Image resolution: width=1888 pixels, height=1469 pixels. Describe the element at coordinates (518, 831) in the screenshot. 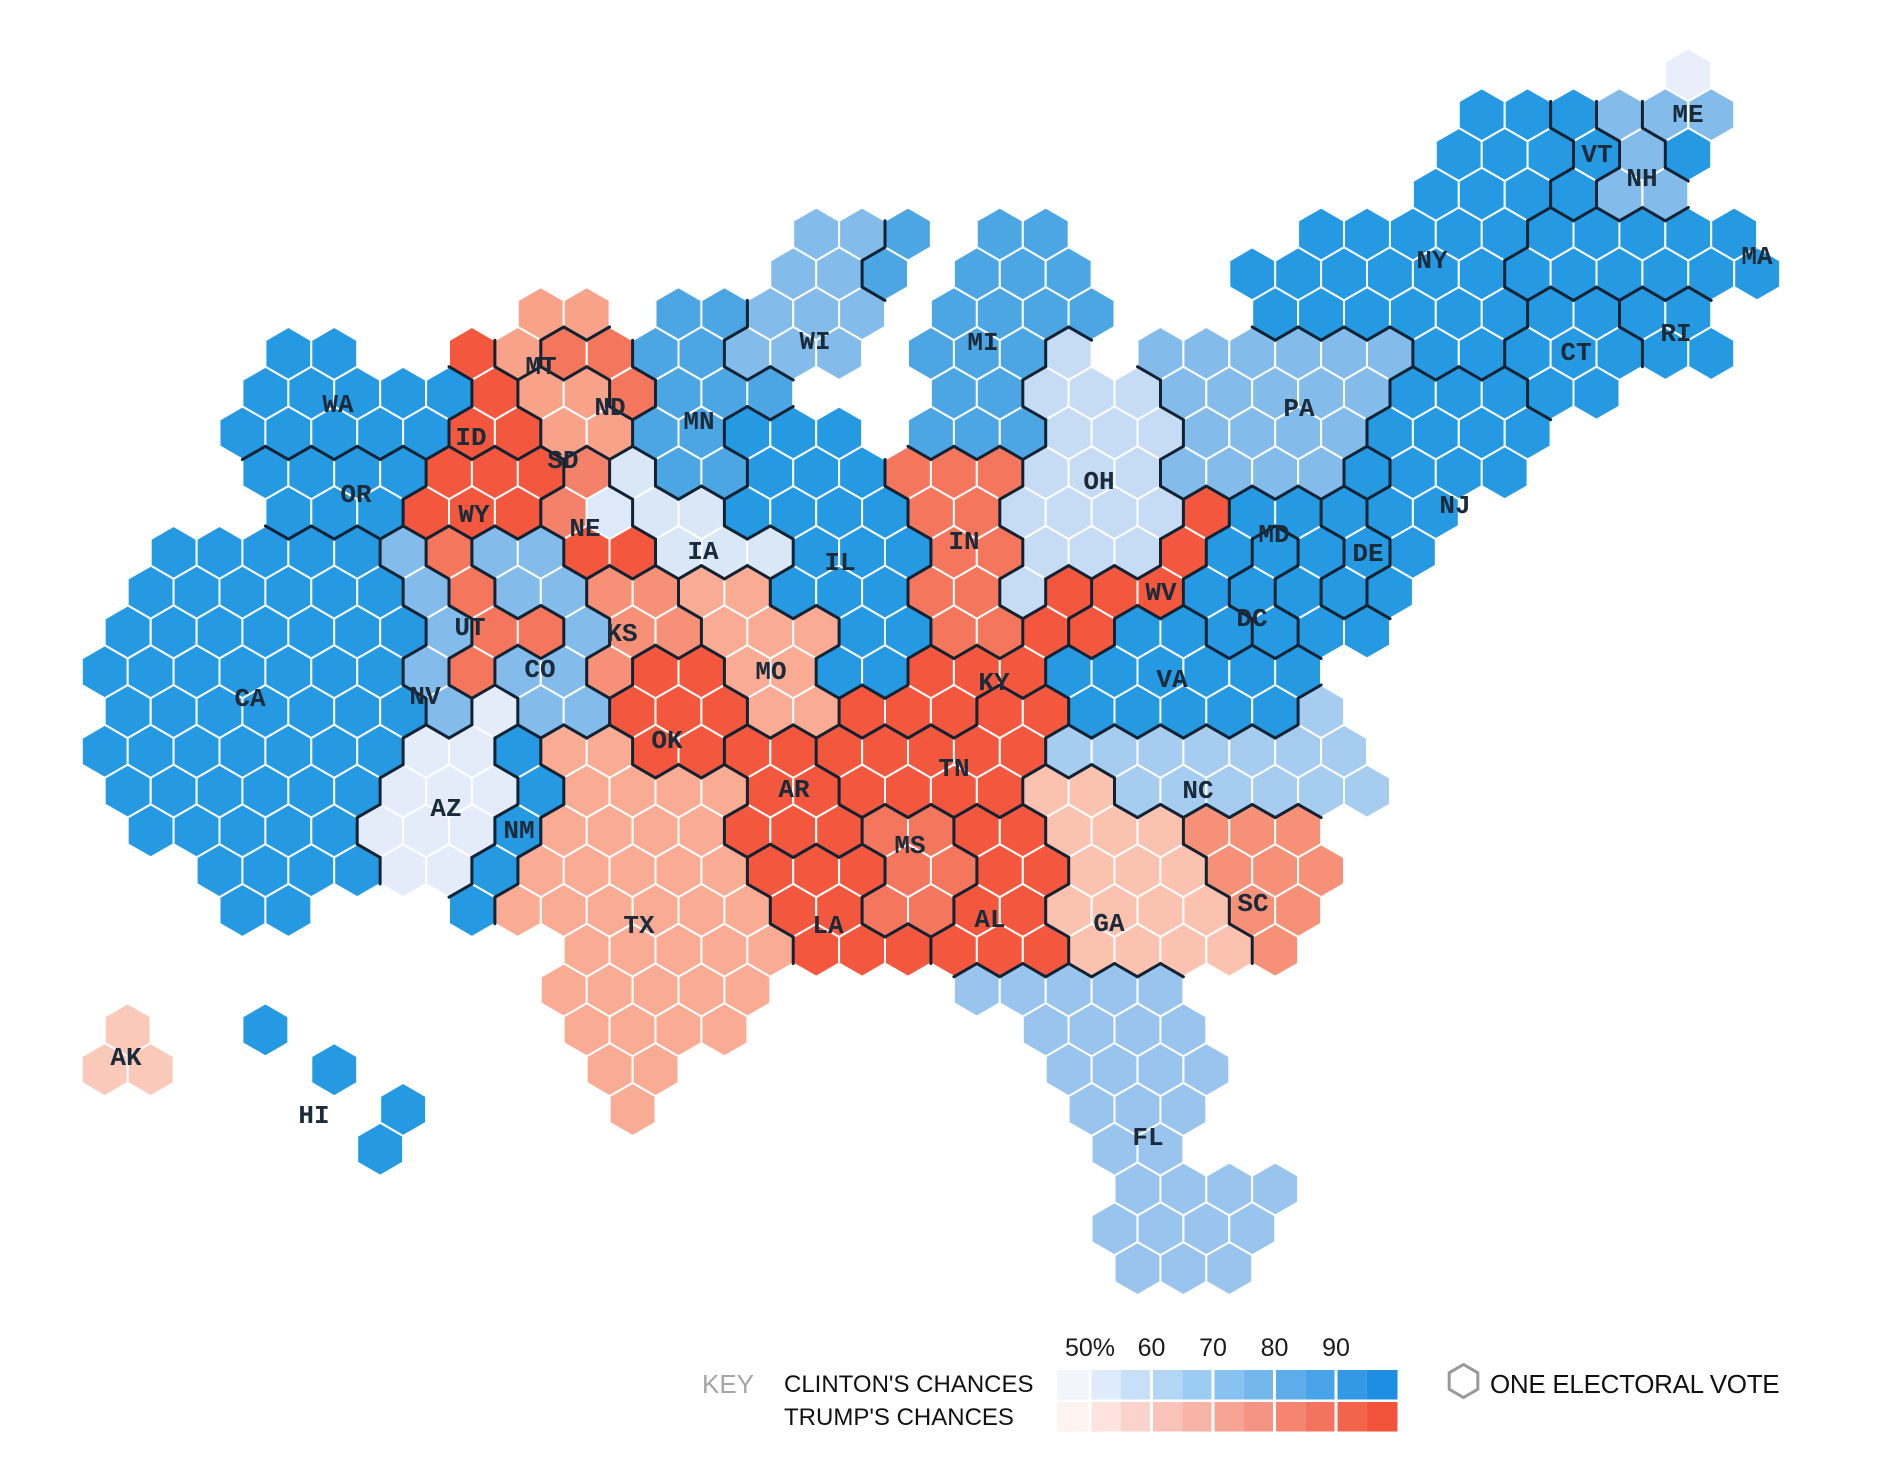

I see `svg-text: NM` at that location.